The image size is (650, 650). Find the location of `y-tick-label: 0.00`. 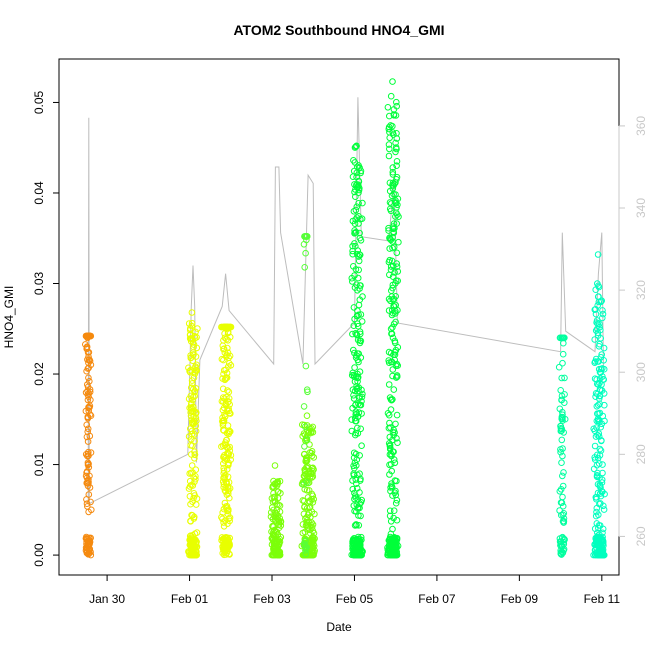

y-tick-label: 0.00 is located at coordinates (39, 555).